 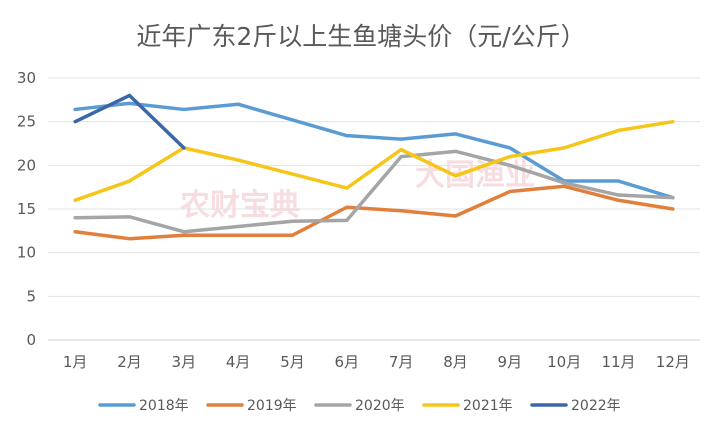 What do you see at coordinates (239, 205) in the screenshot?
I see `watermark-text: 农财宝典` at bounding box center [239, 205].